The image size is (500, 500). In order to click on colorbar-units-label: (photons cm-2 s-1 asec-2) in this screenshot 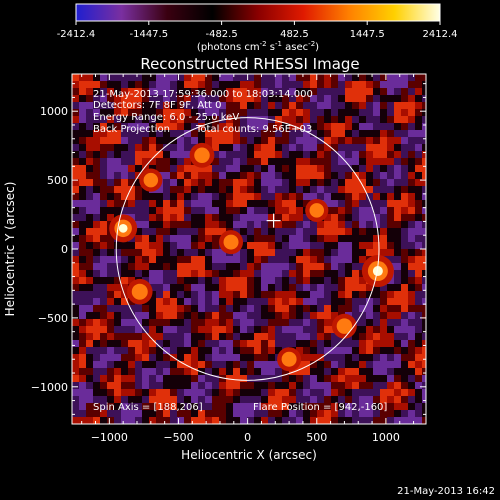, I will do `click(258, 46)`.